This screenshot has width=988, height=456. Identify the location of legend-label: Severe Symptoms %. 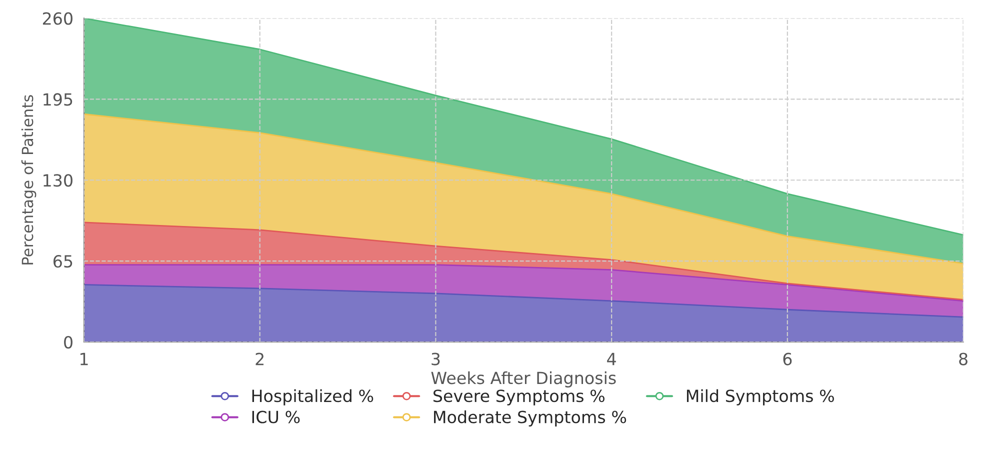
(518, 398).